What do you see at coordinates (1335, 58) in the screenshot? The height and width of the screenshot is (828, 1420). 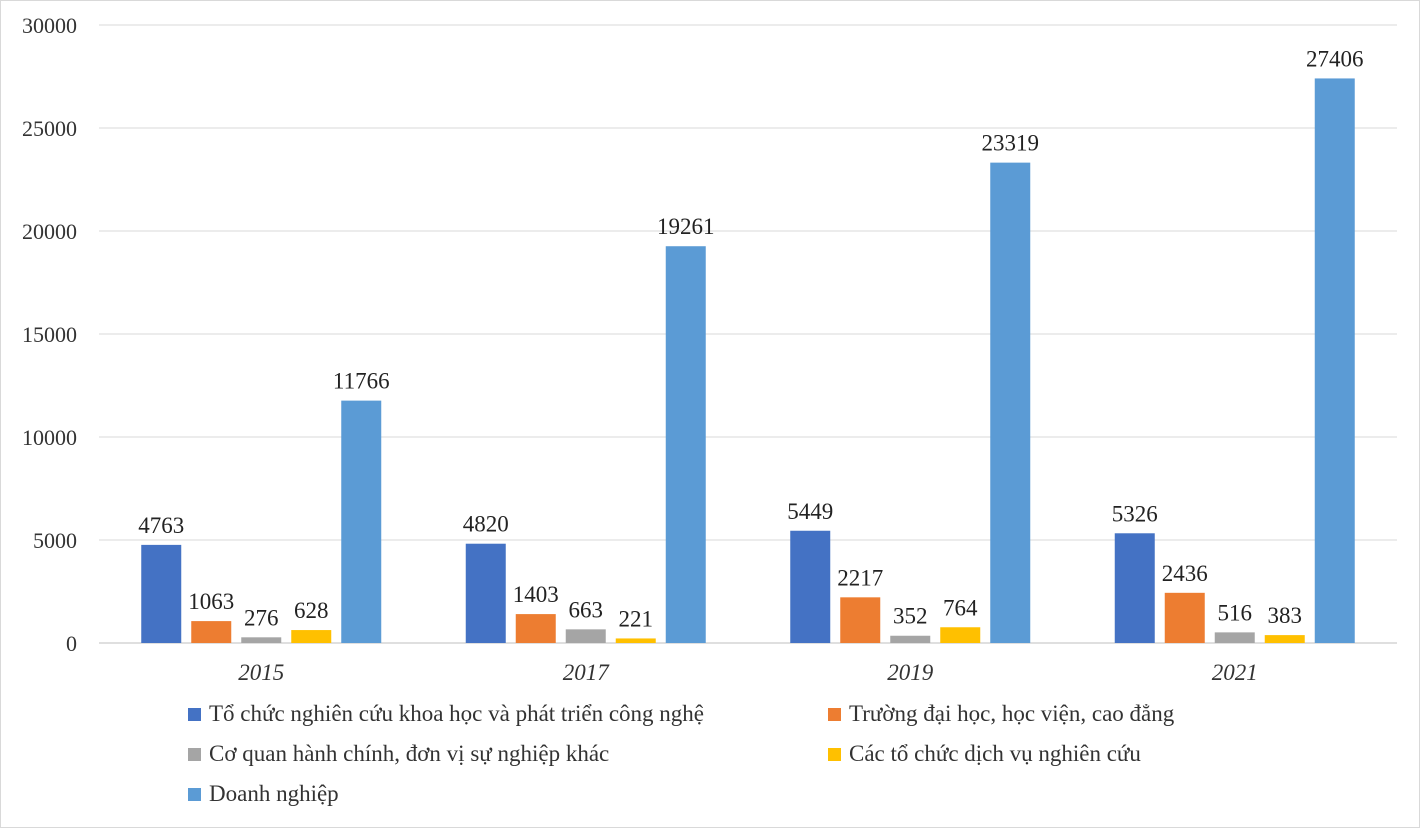 I see `data-label: 27406` at bounding box center [1335, 58].